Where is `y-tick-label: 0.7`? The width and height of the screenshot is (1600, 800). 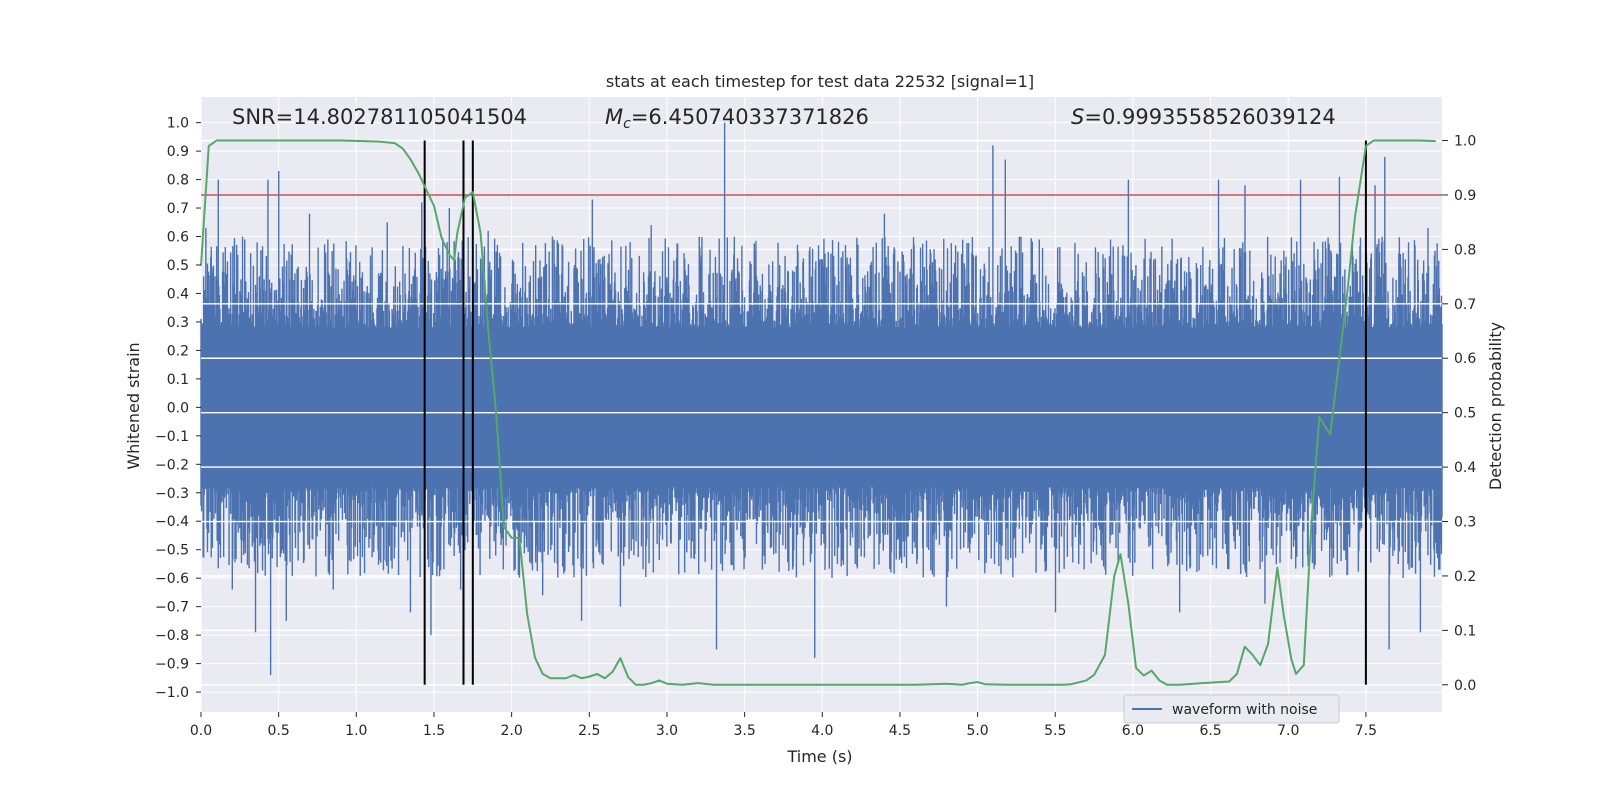
y-tick-label: 0.7 is located at coordinates (178, 209).